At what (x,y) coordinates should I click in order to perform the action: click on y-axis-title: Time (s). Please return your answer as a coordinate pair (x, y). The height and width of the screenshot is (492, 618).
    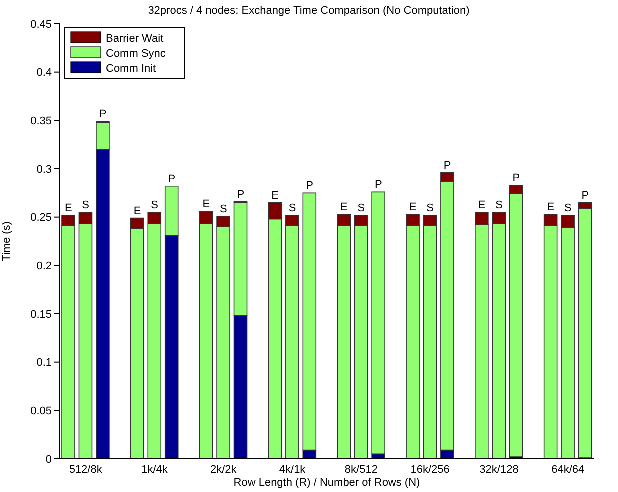
    Looking at the image, I should click on (6, 242).